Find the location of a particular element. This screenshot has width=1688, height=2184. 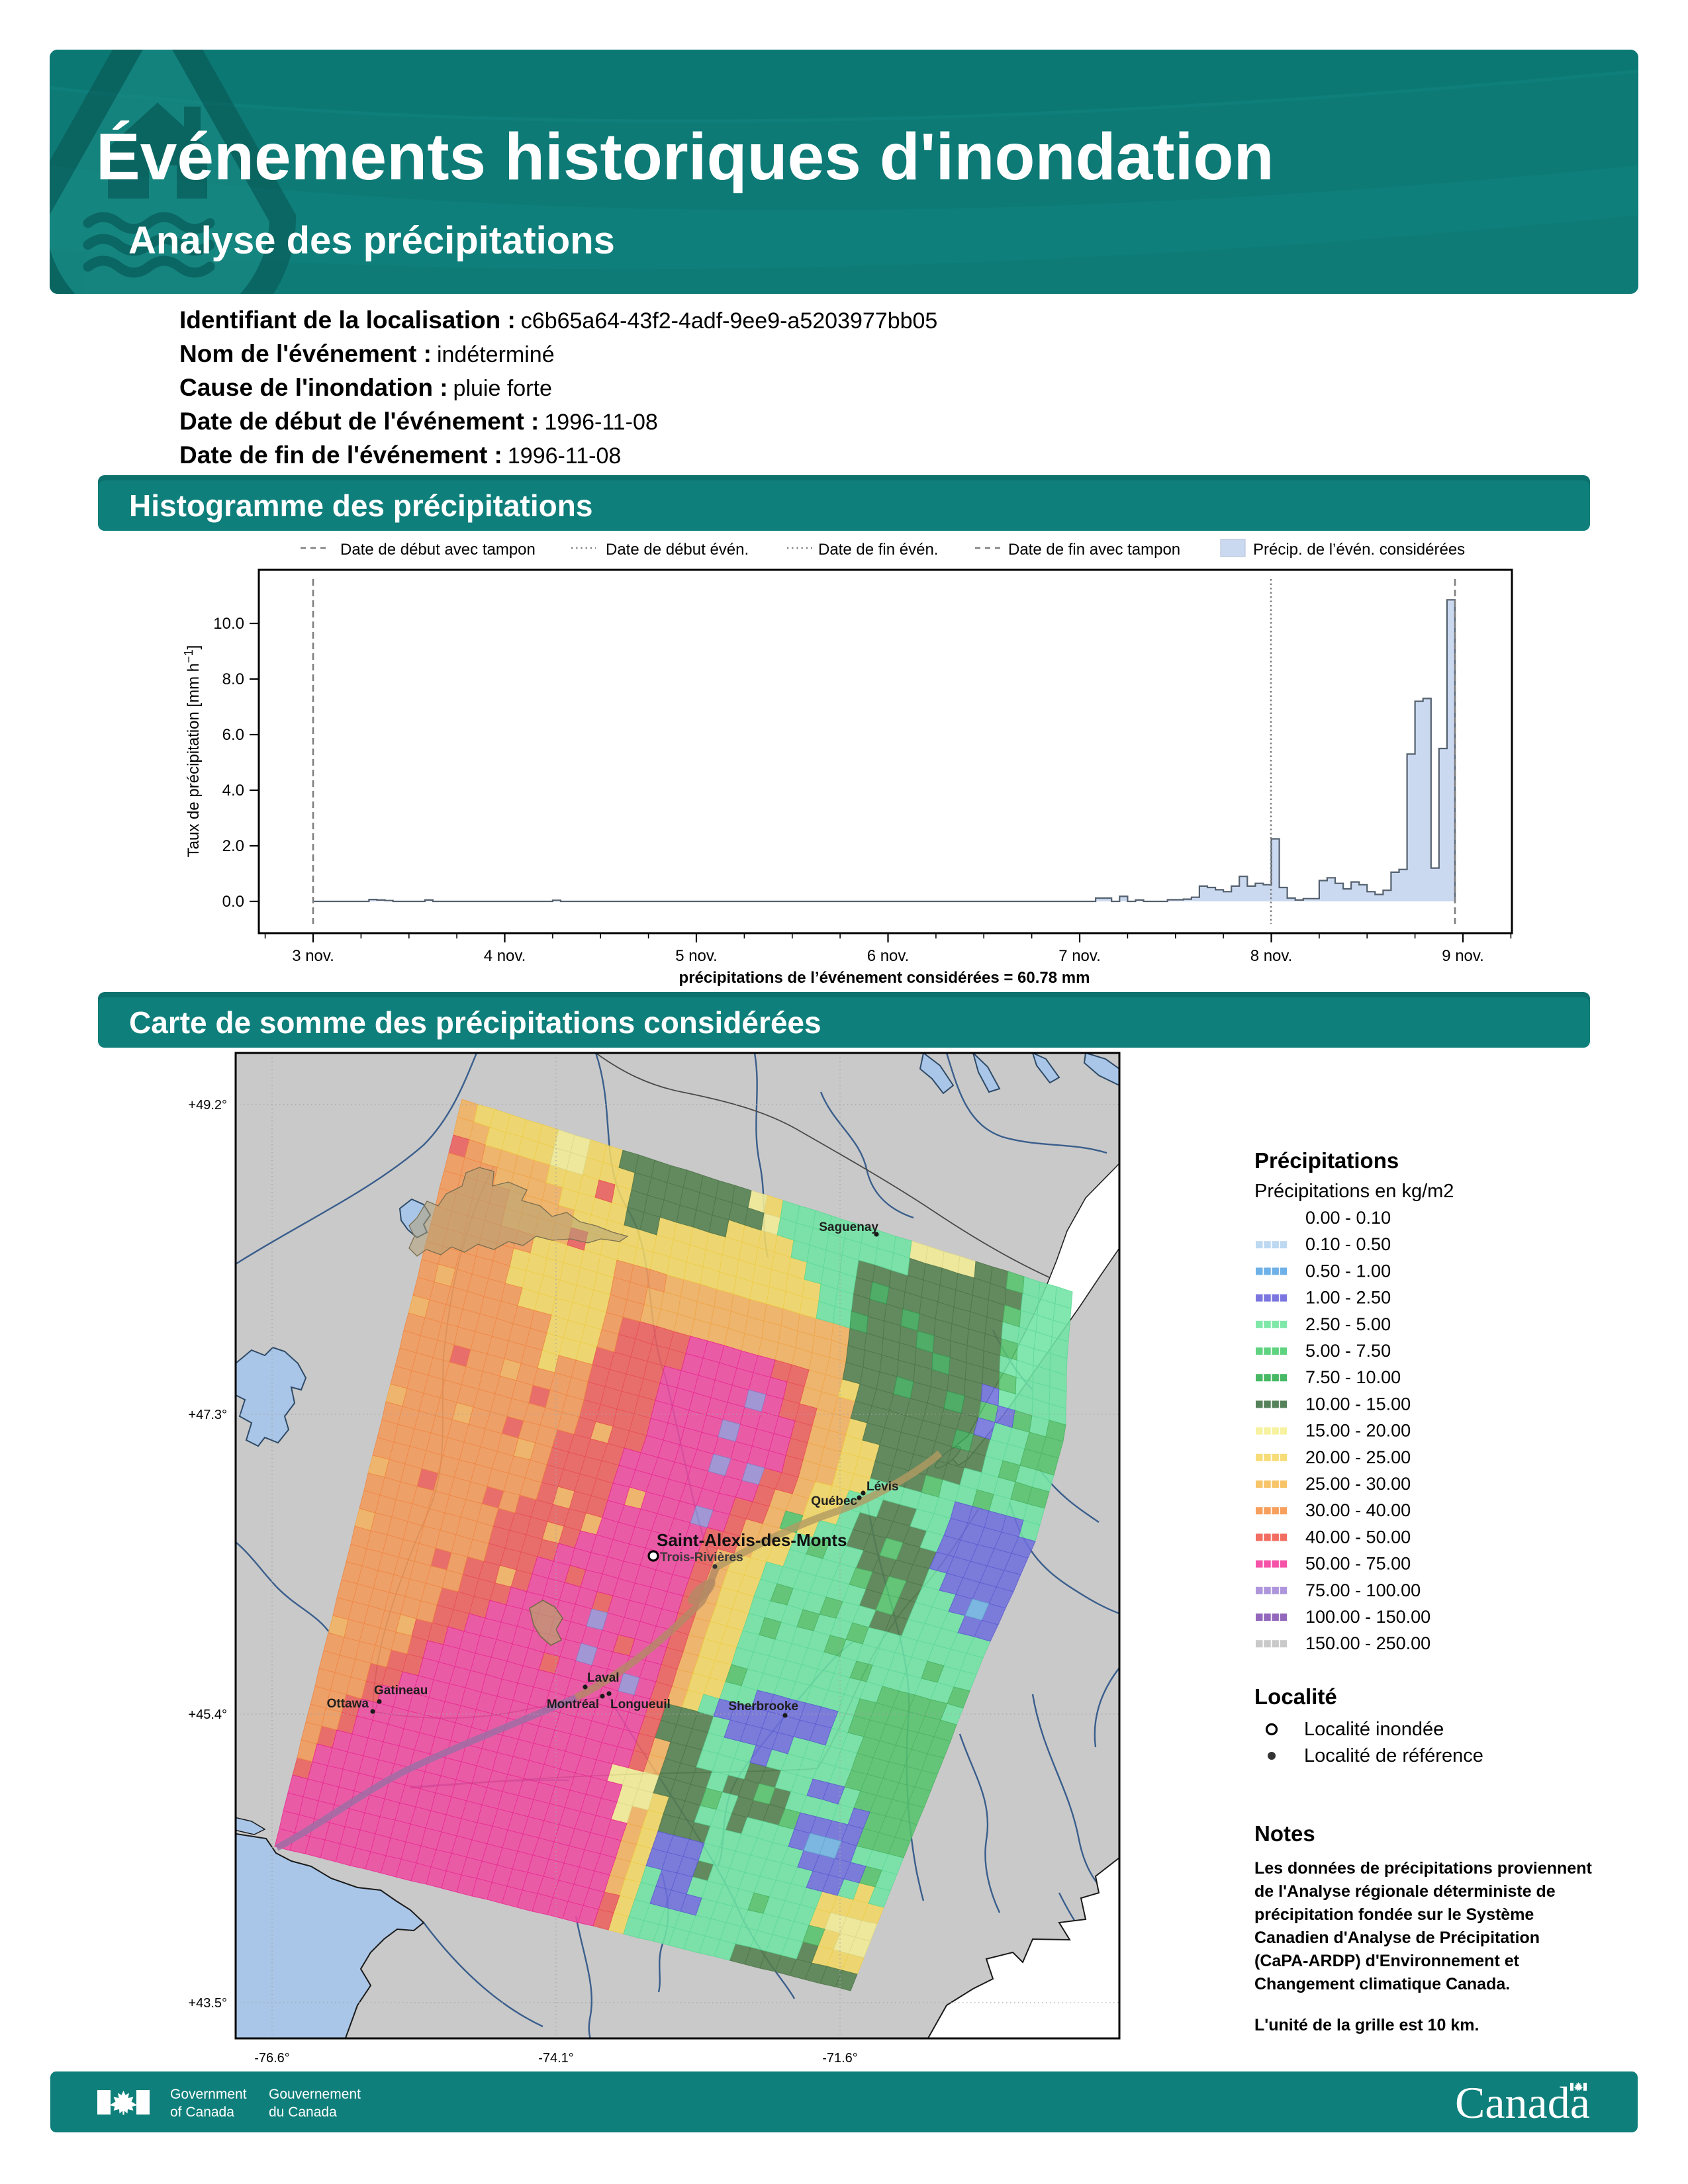

svg-text: Canada is located at coordinates (1522, 2102).